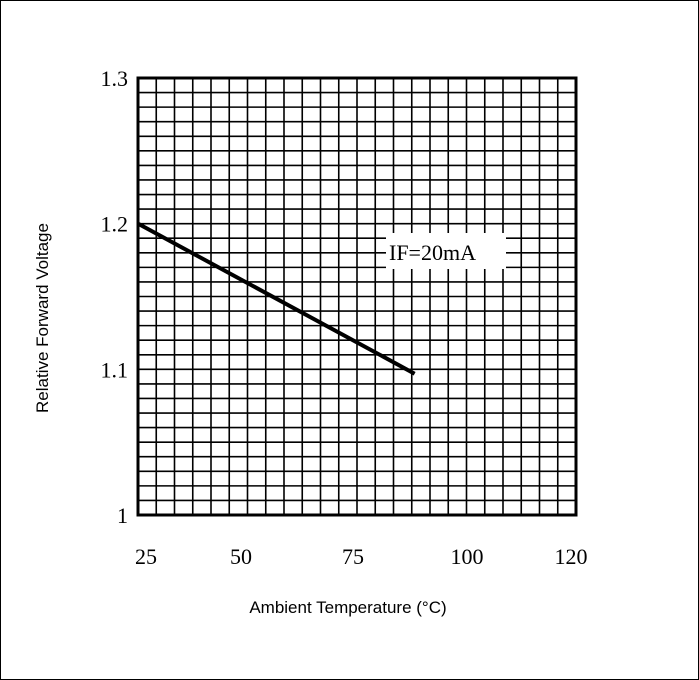  Describe the element at coordinates (571, 556) in the screenshot. I see `x-tick-label: 120` at that location.